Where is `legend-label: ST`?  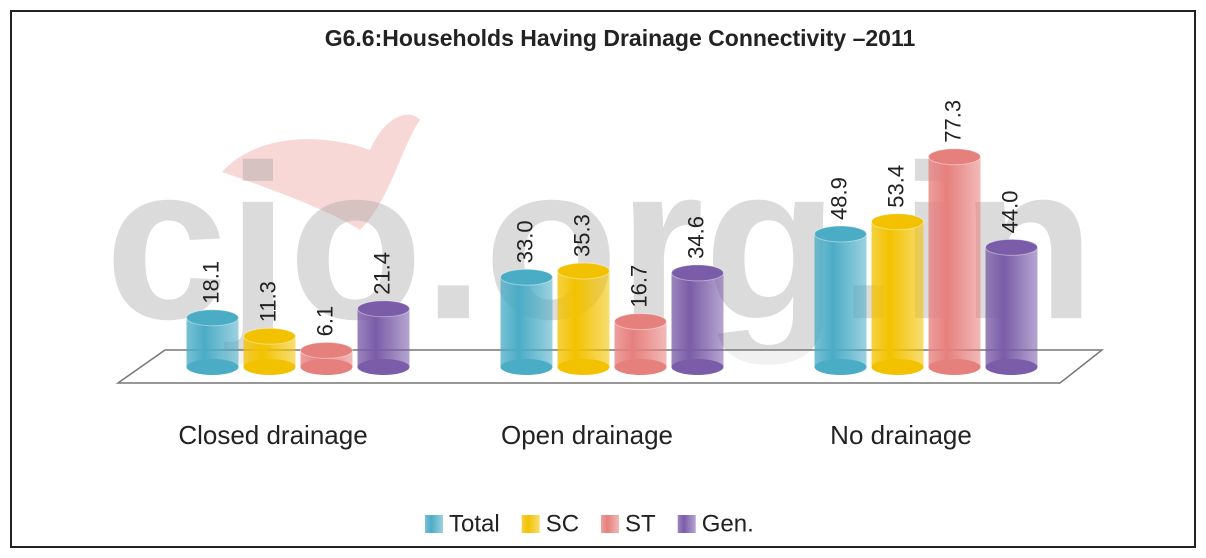
legend-label: ST is located at coordinates (640, 523).